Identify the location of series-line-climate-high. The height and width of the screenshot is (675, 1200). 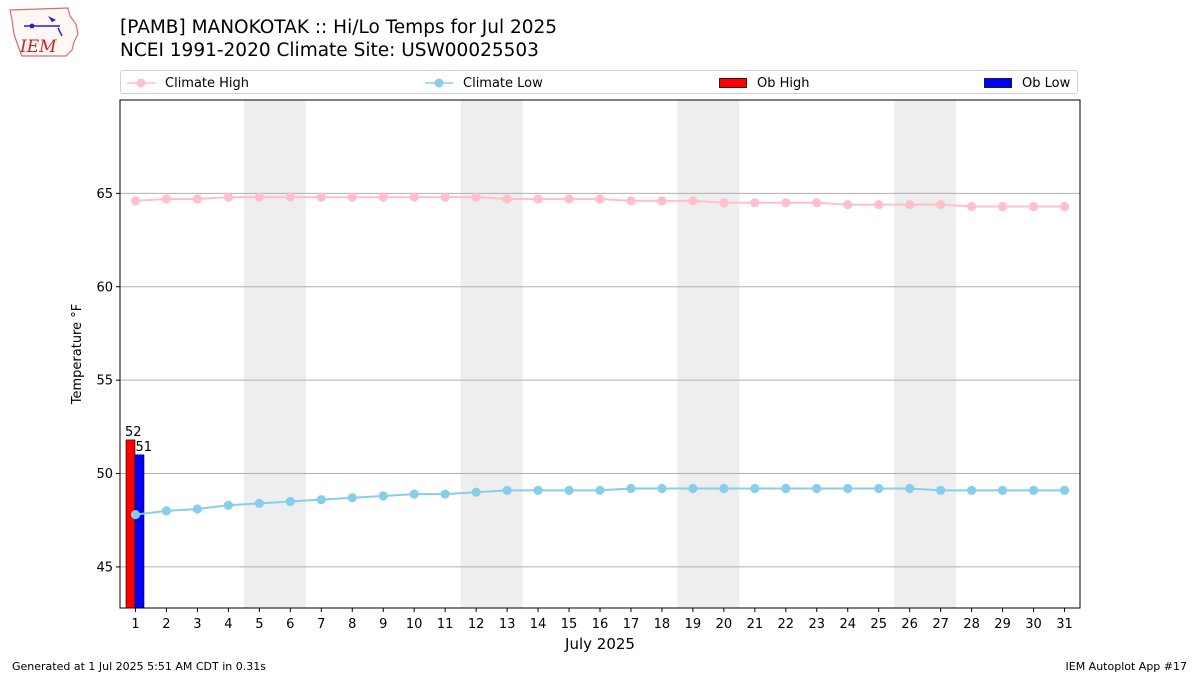
(600, 202).